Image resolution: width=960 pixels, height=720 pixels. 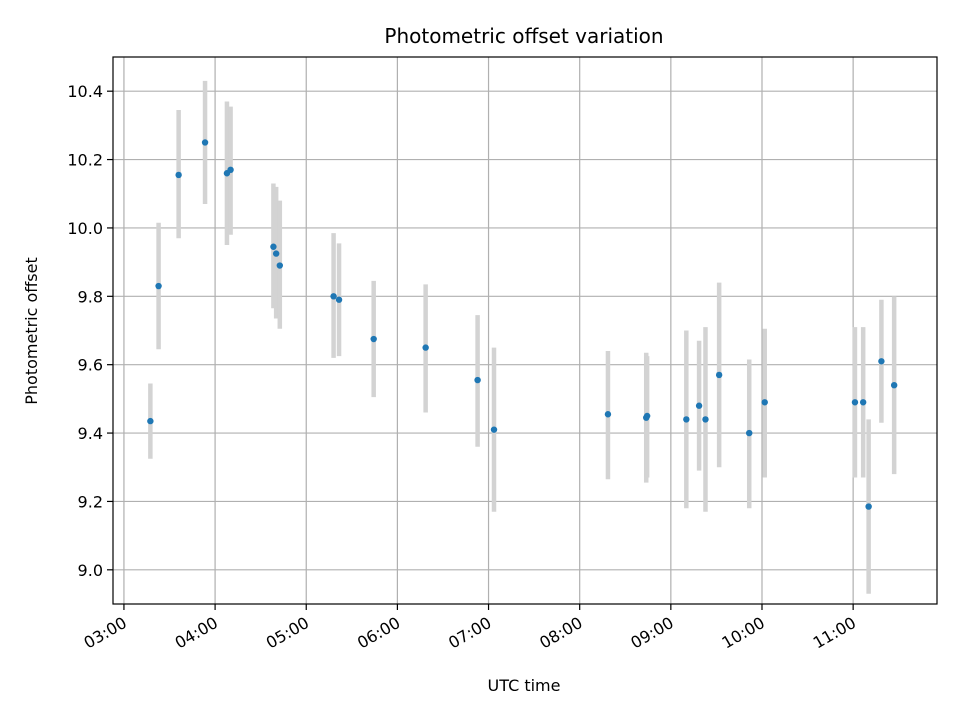 I want to click on x-tick-label: 03:00, so click(x=105, y=633).